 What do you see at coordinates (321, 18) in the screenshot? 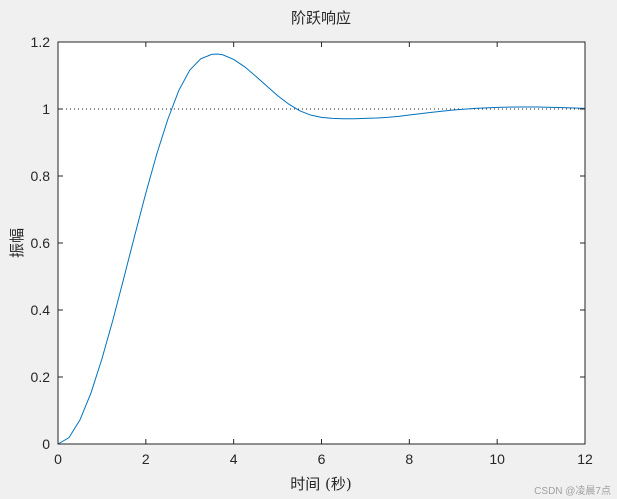
I see `chart-title: 阶跃响应` at bounding box center [321, 18].